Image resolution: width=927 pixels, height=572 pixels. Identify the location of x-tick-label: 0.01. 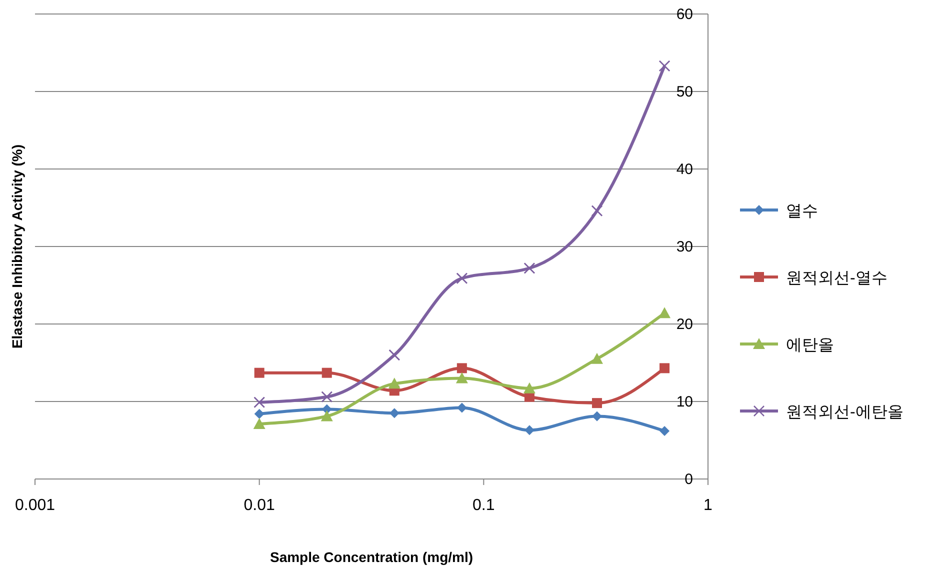
(260, 505).